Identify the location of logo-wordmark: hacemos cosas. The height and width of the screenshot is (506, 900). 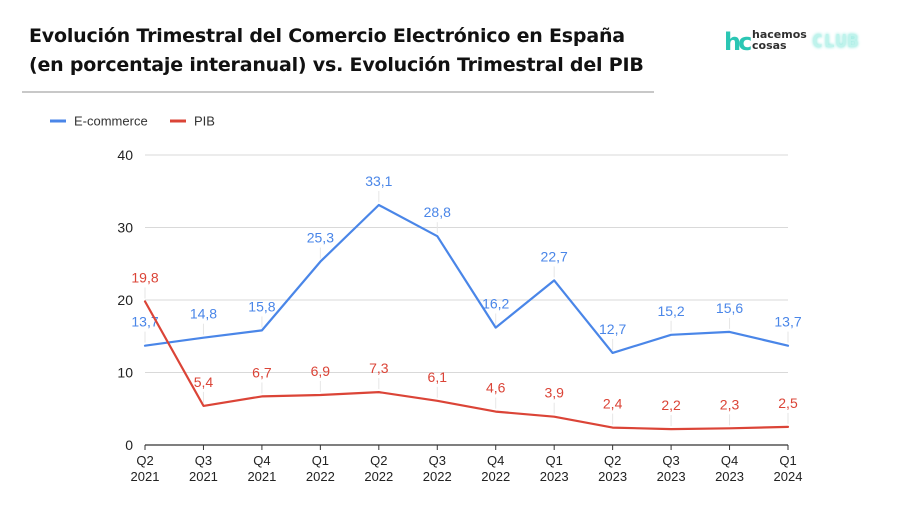
(779, 40).